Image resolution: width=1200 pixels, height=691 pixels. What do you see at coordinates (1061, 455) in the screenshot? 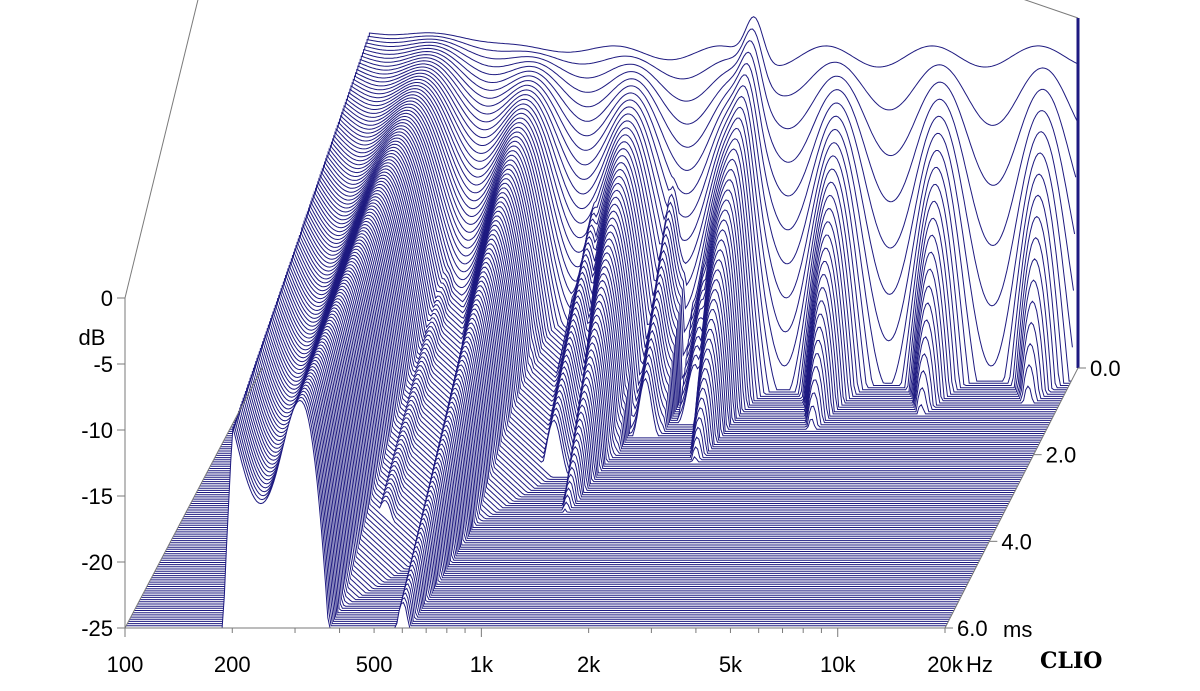
I see `z-tick-label: 2.0` at bounding box center [1061, 455].